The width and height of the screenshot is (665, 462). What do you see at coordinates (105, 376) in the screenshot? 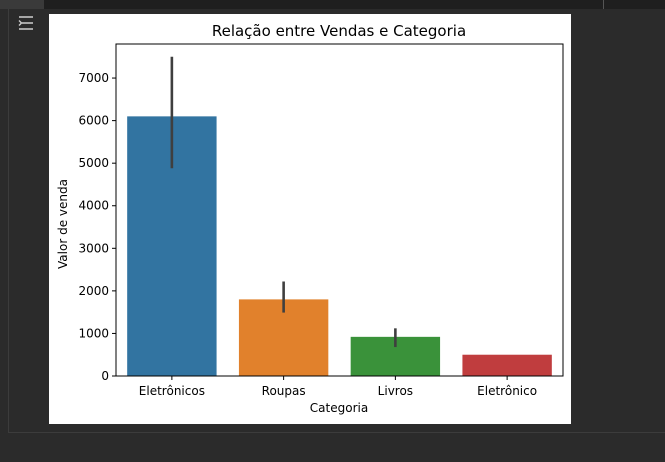
I see `y-tick-label-0: 0` at bounding box center [105, 376].